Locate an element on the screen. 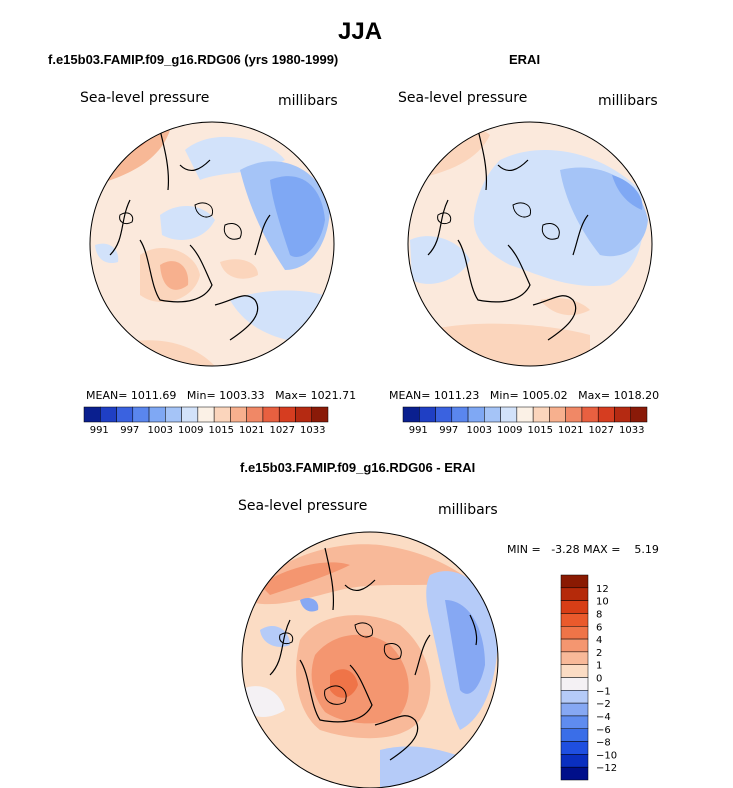 This screenshot has width=733, height=788. panel-left-variable: Sea-level pressure is located at coordinates (145, 98).